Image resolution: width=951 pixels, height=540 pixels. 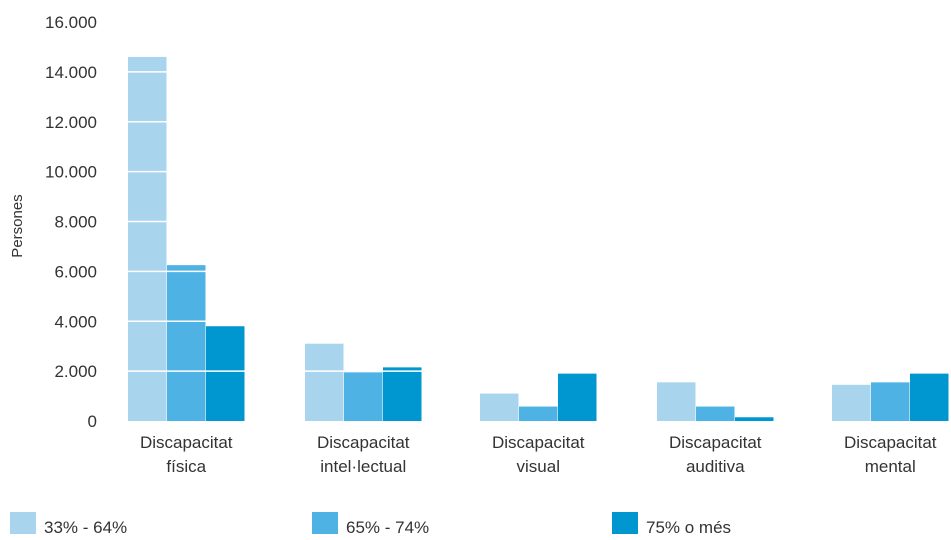 I want to click on y-tick-label: 4.000, so click(x=75, y=321).